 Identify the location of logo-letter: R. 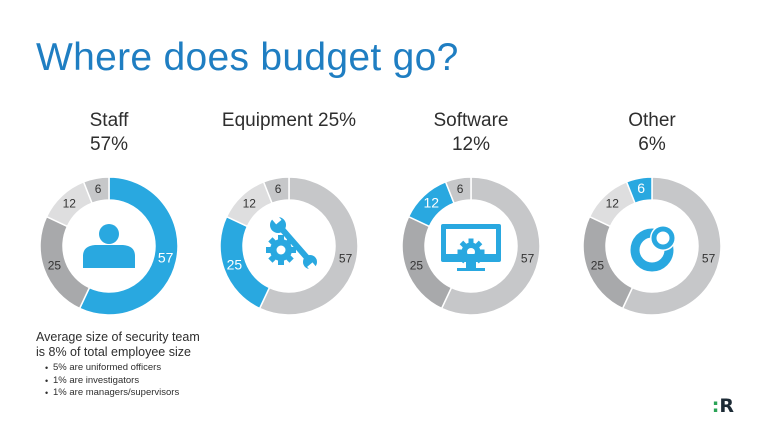
(726, 406).